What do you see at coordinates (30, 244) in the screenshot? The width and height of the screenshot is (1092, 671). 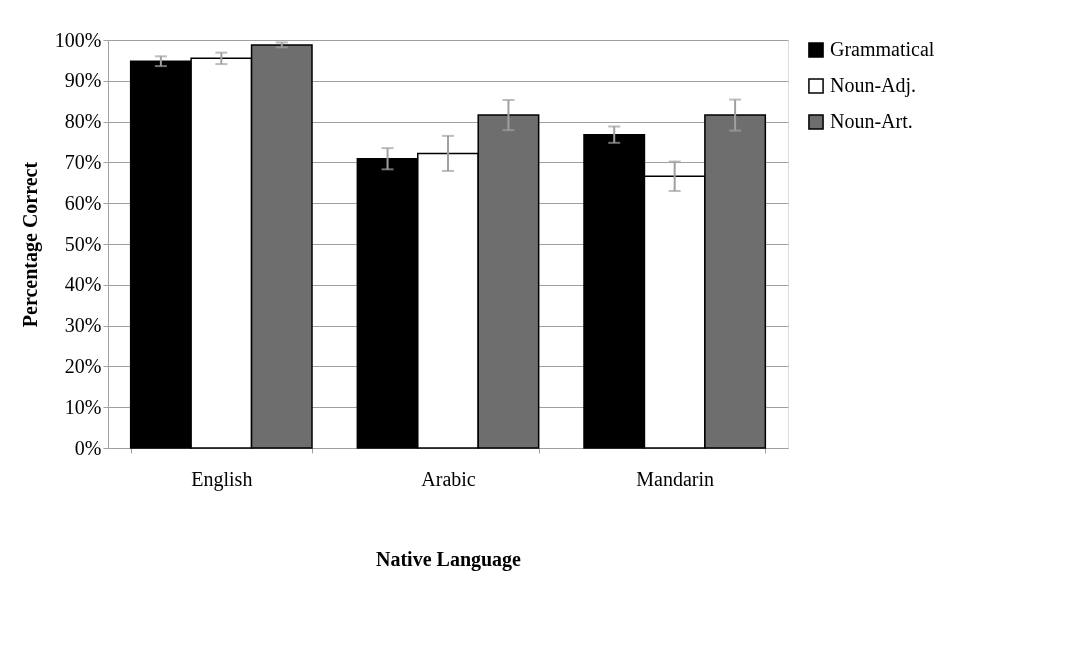 I see `y-axis-title: Percentage Correct` at bounding box center [30, 244].